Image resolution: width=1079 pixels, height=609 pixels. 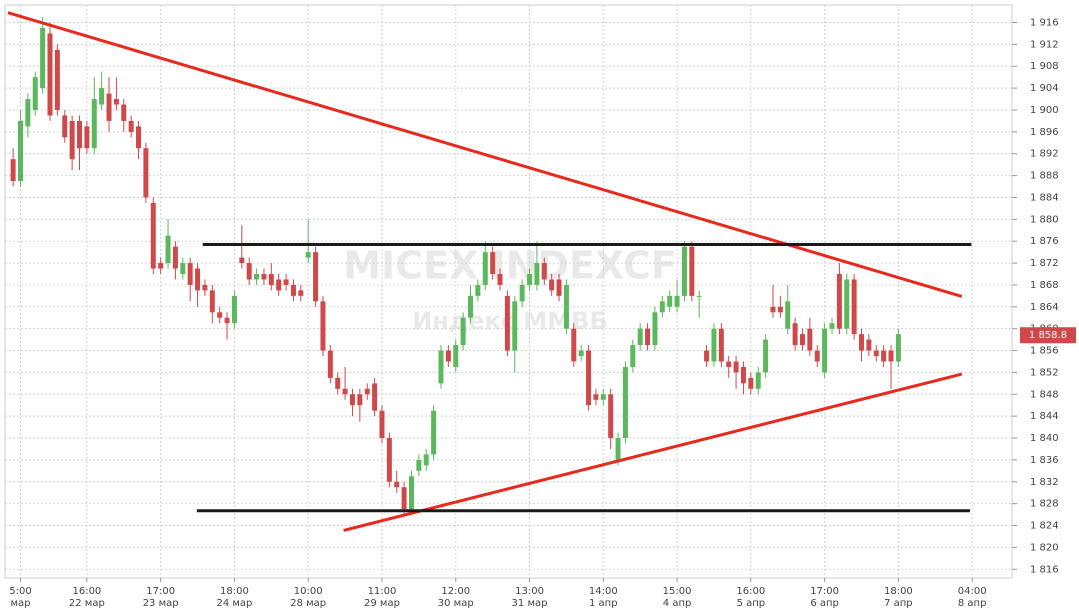 What do you see at coordinates (234, 591) in the screenshot?
I see `x-tick-label: 18:00` at bounding box center [234, 591].